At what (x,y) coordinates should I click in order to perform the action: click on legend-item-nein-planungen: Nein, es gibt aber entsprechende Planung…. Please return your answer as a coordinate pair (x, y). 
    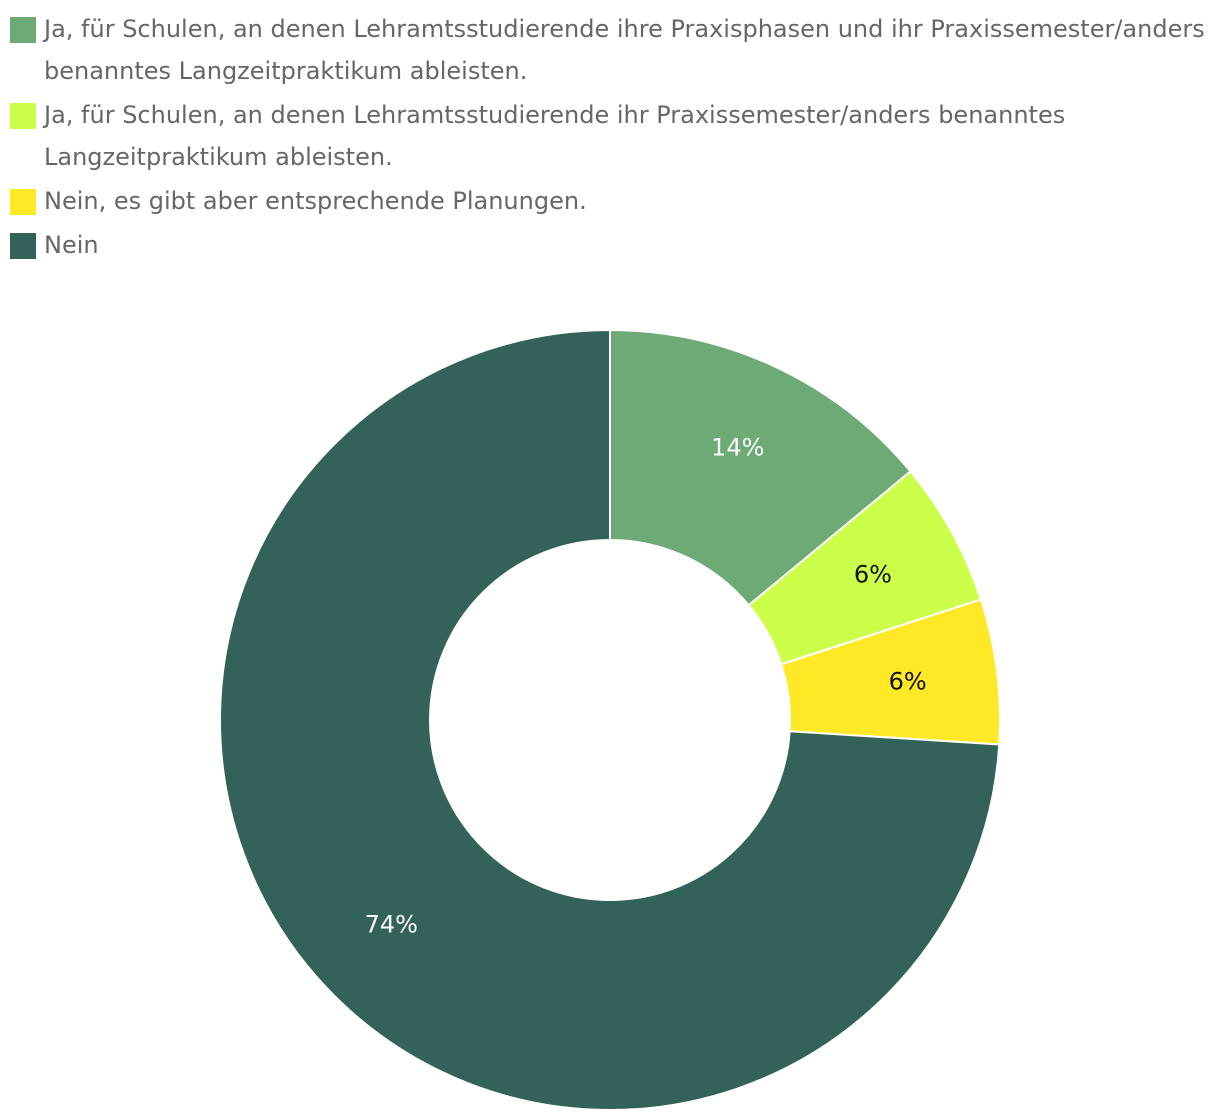
    Looking at the image, I should click on (610, 201).